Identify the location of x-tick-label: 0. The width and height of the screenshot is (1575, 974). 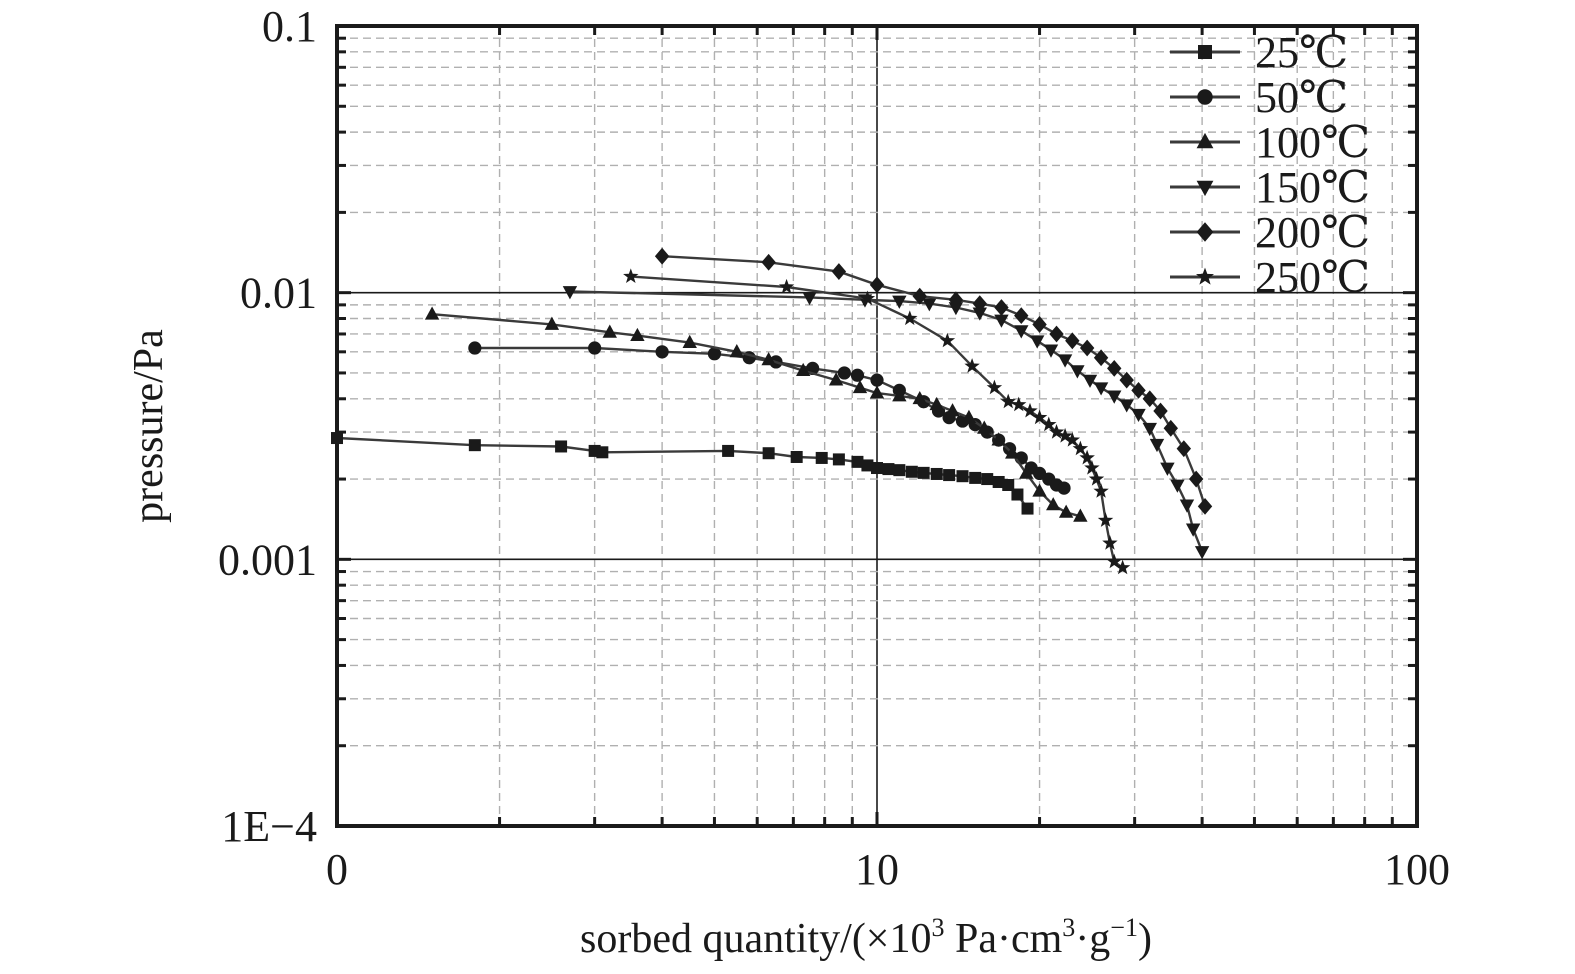
(337, 869).